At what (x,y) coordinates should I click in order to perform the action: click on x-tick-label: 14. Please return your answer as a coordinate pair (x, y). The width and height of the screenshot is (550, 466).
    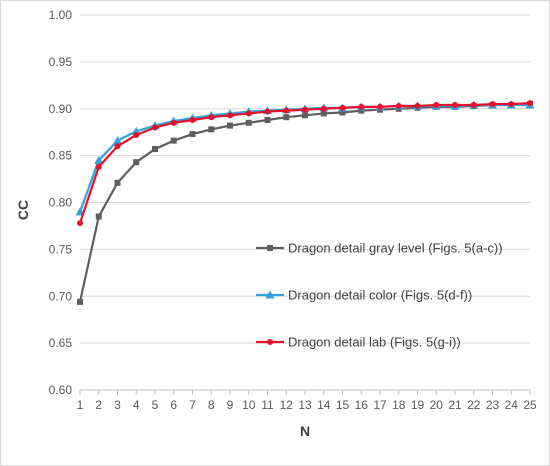
    Looking at the image, I should click on (324, 405).